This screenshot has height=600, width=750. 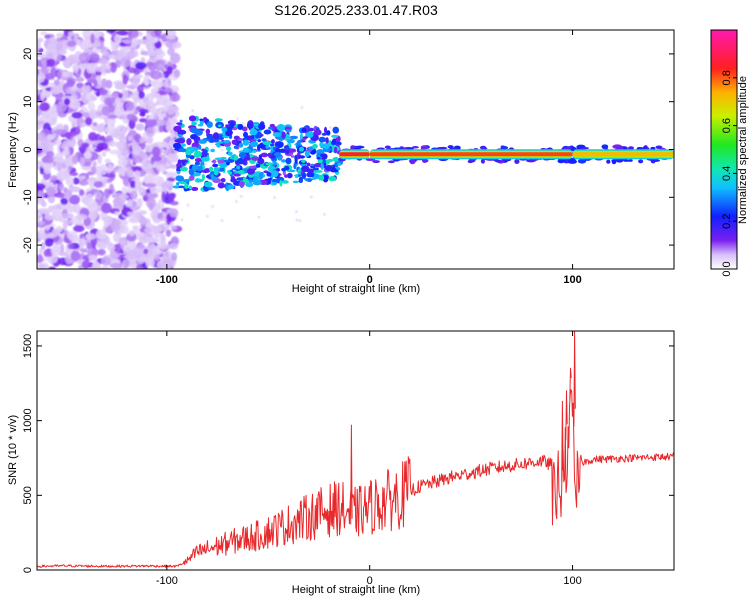 What do you see at coordinates (743, 150) in the screenshot?
I see `colorbar-label: Normalized spectral amplitude` at bounding box center [743, 150].